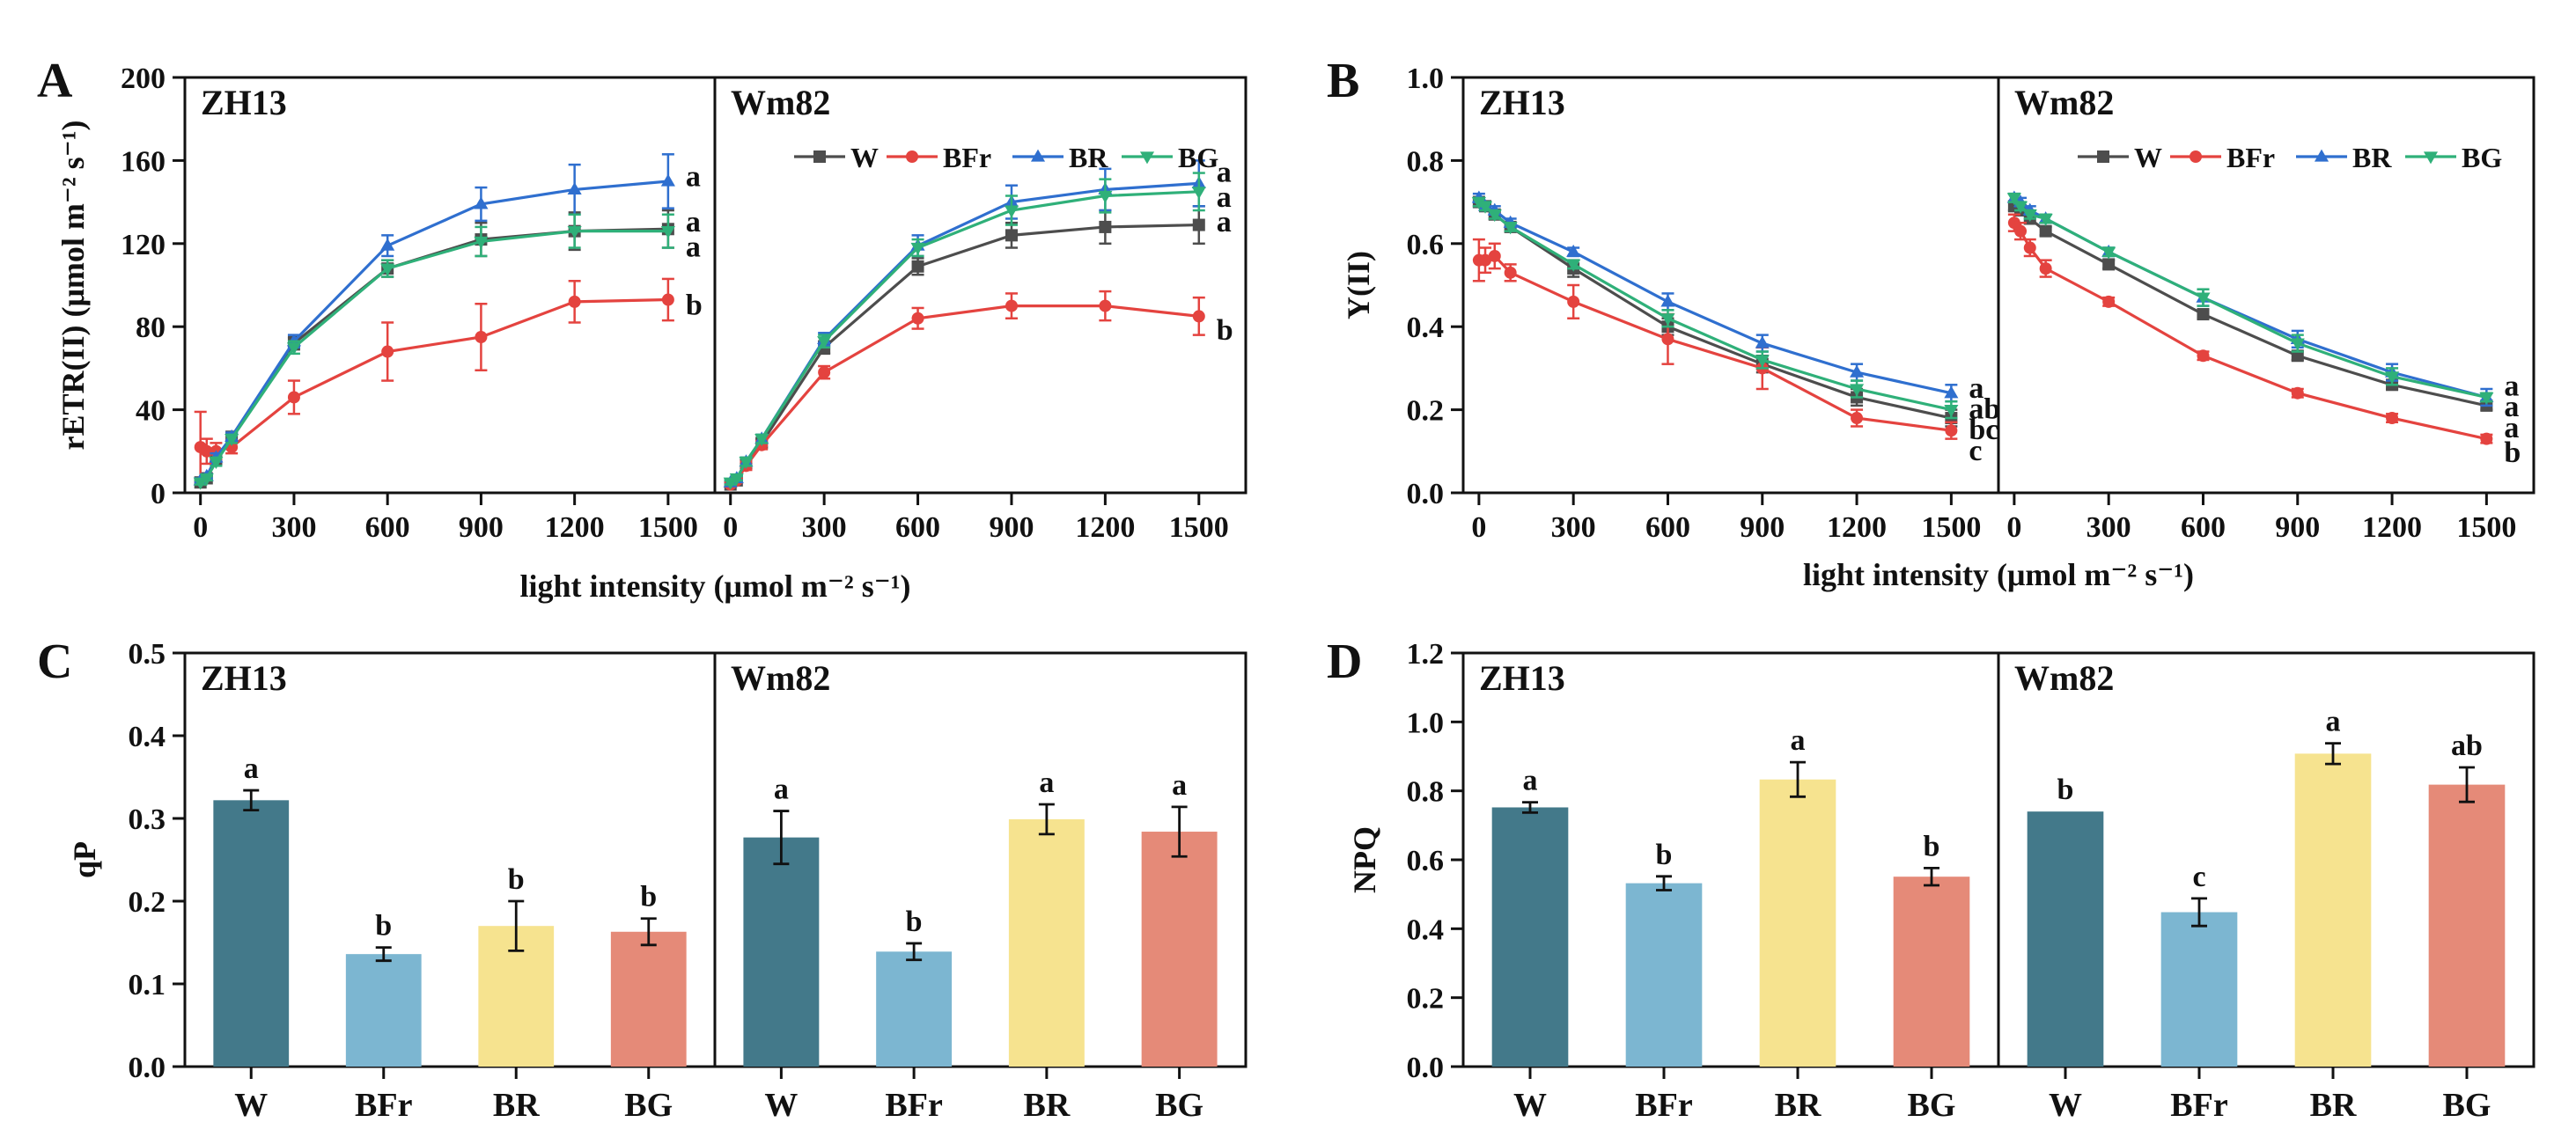  Describe the element at coordinates (251, 1105) in the screenshot. I see `category-label: W` at that location.